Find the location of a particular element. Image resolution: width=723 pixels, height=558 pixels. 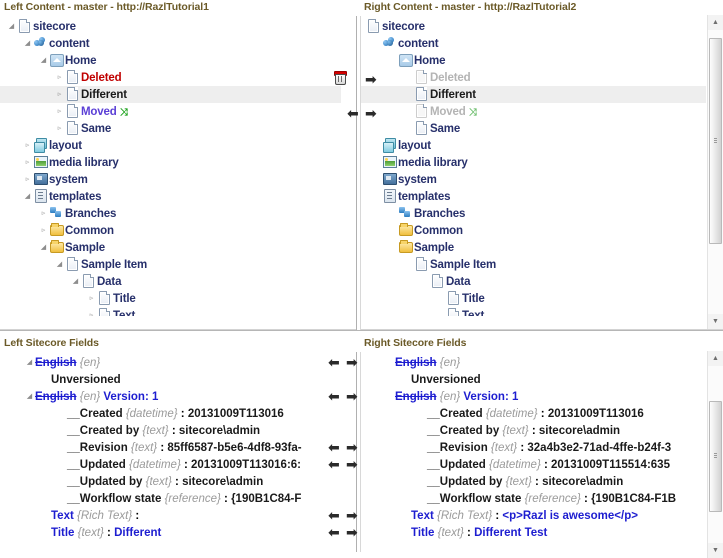

tree-row: Branches is located at coordinates (533, 213).